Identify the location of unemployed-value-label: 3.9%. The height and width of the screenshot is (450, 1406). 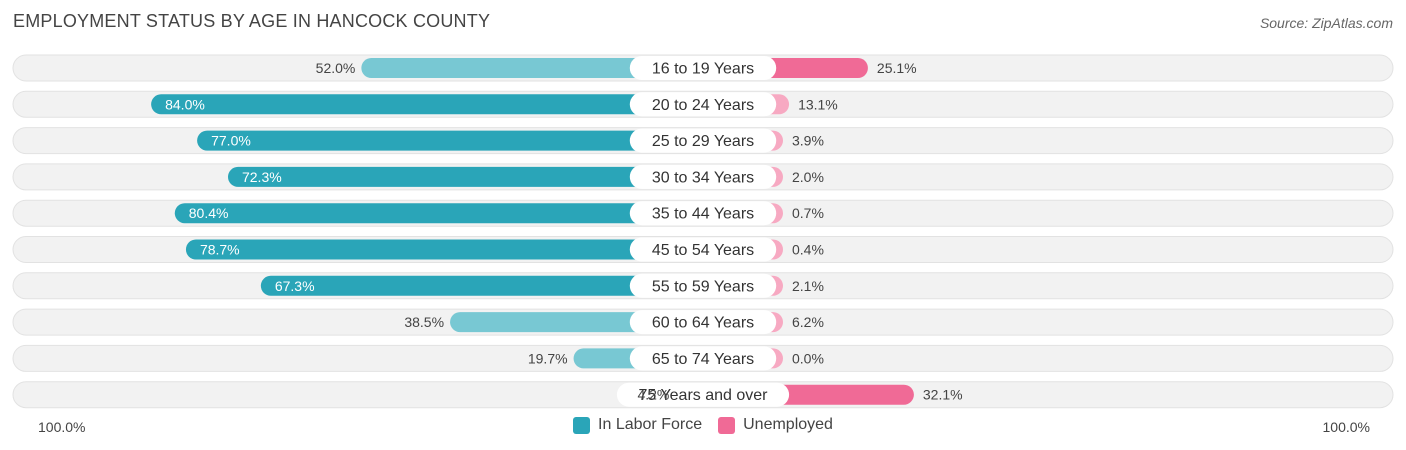
(808, 141).